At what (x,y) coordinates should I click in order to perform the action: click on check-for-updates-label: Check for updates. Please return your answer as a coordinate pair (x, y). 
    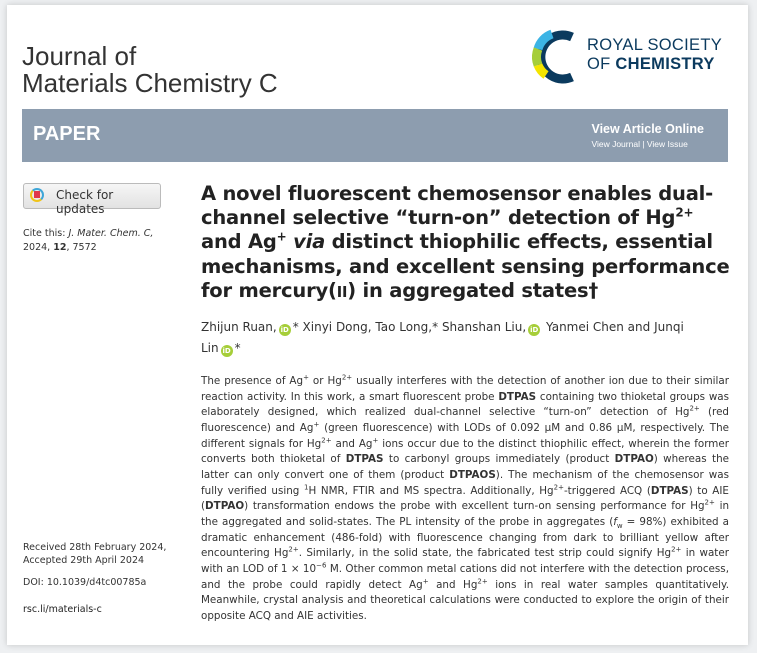
    Looking at the image, I should click on (85, 202).